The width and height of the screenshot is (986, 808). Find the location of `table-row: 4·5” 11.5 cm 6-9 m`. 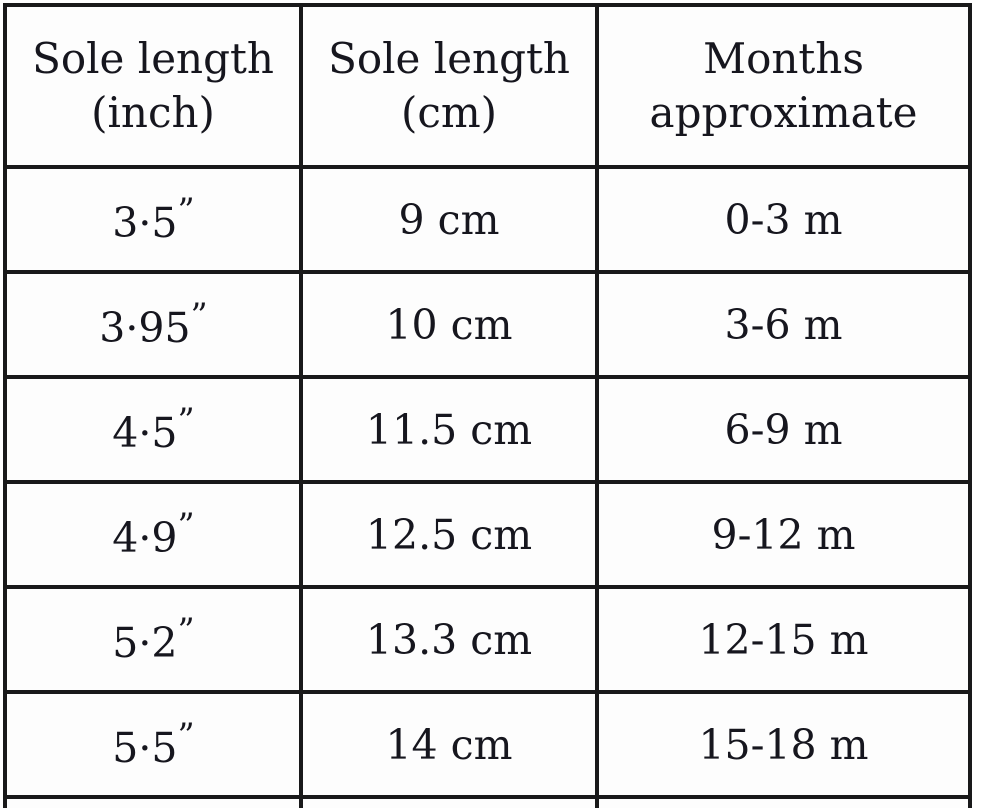

table-row: 4·5” 11.5 cm 6-9 m is located at coordinates (487, 429).